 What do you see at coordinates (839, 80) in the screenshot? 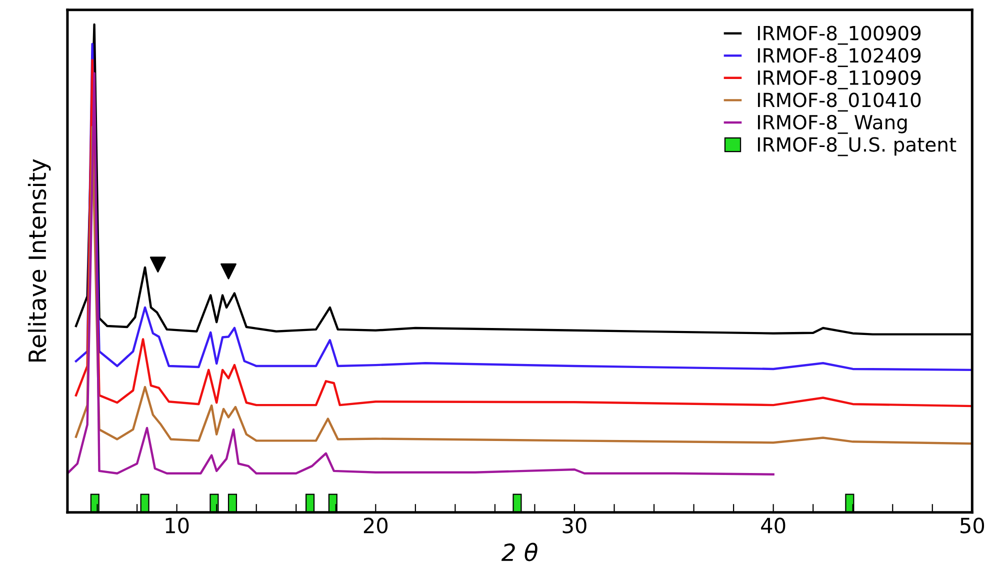
I see `legend-label: IRMOF-8_110909` at bounding box center [839, 80].